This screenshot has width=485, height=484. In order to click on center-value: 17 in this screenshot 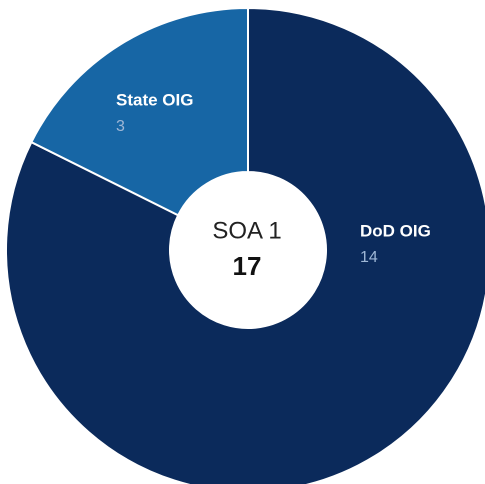, I will do `click(247, 266)`.